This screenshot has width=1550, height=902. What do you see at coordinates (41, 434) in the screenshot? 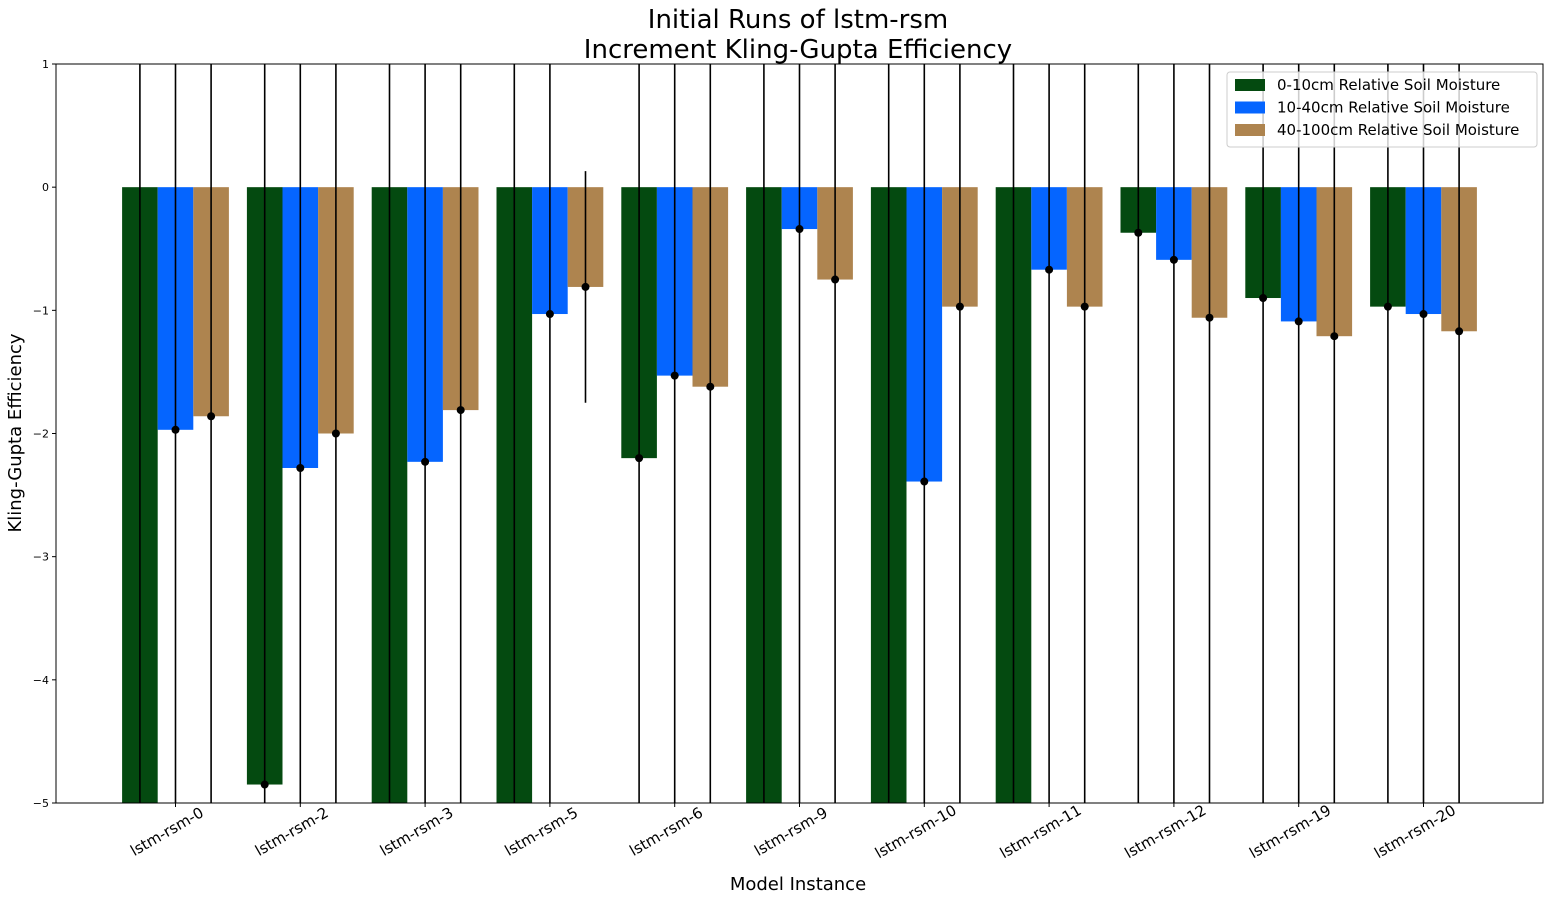
I see `y-tick-label: −2` at bounding box center [41, 434].